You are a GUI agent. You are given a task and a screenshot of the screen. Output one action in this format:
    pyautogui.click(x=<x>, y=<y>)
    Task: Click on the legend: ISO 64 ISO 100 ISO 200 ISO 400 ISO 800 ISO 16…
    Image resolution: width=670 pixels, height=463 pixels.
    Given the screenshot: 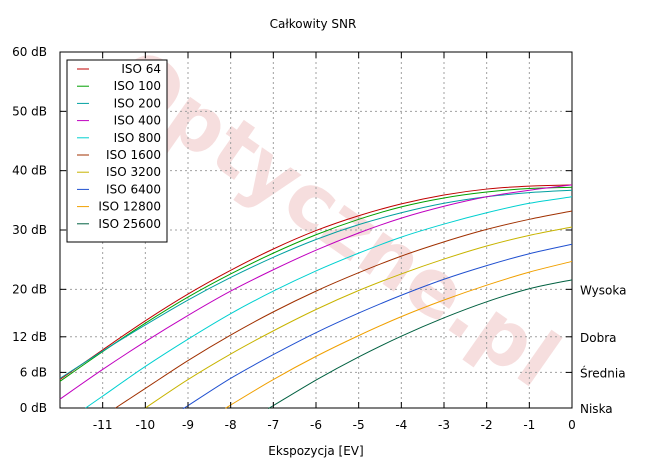 What is the action you would take?
    pyautogui.click(x=117, y=151)
    